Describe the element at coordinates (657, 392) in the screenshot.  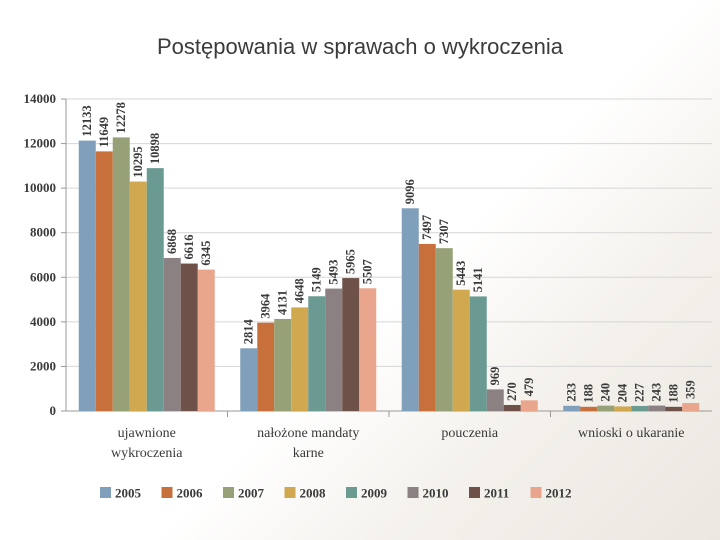
I see `data-label: 243` at that location.